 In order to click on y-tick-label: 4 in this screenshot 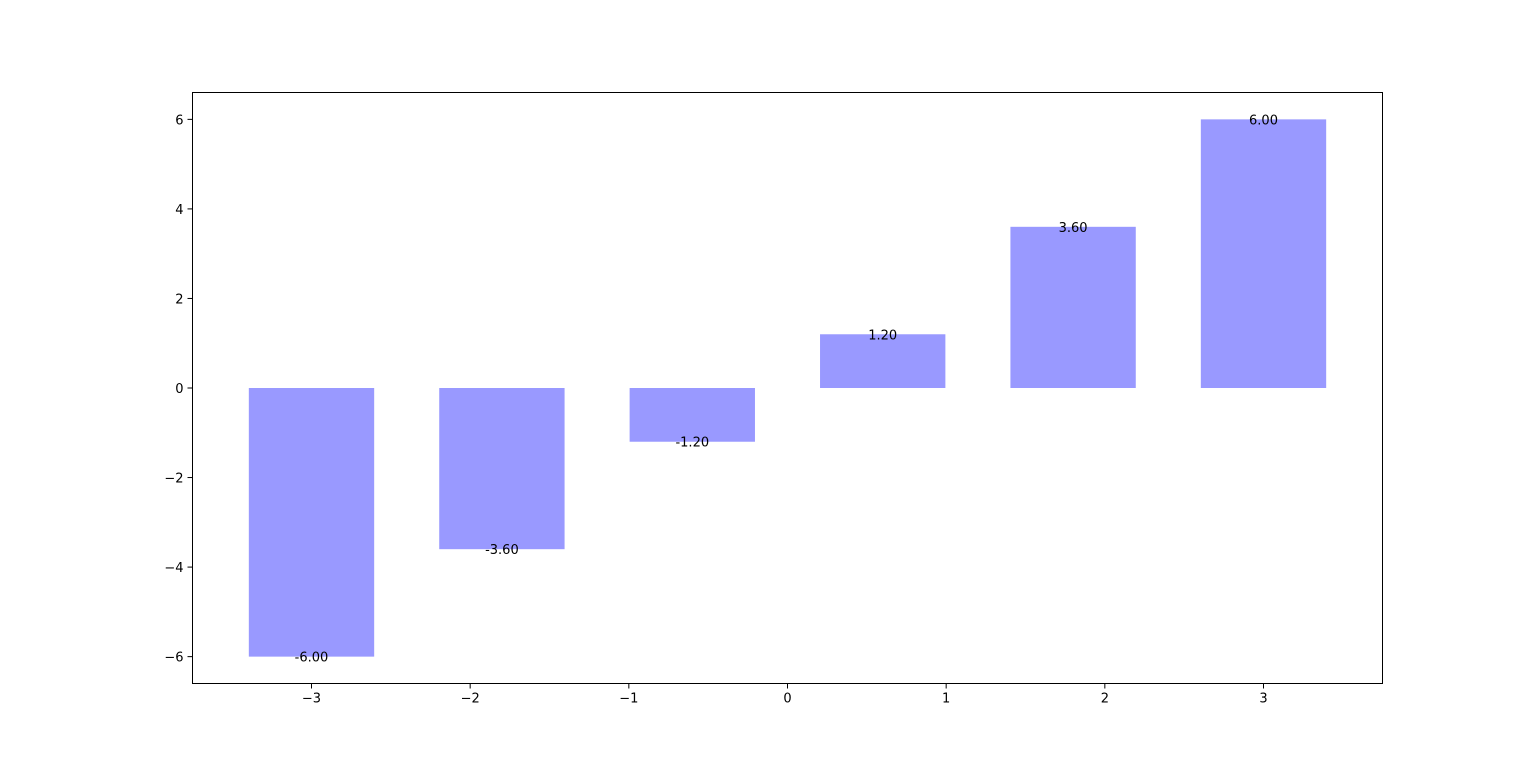, I will do `click(179, 210)`.